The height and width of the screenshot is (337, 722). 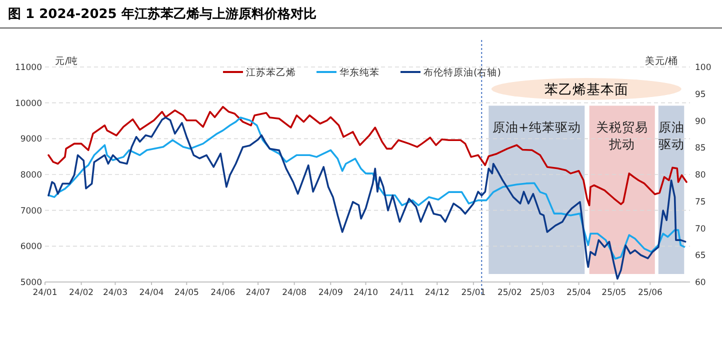 What do you see at coordinates (162, 14) in the screenshot?
I see `chart-title: 图 1 2024-2025 年江苏苯乙烯与上游原料价格对比` at bounding box center [162, 14].